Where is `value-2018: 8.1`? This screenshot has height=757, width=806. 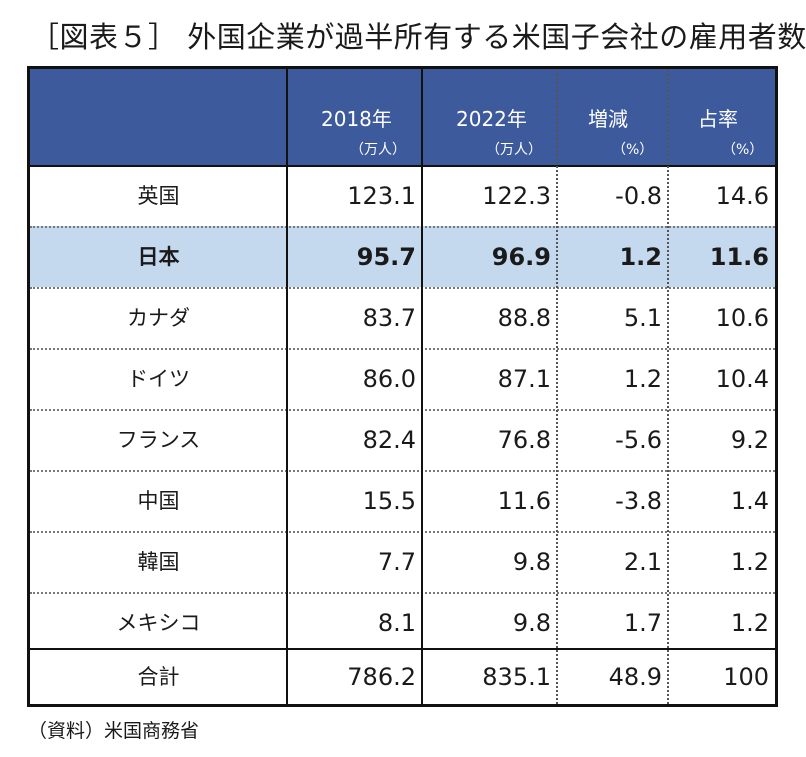
value-2018: 8.1 is located at coordinates (396, 623).